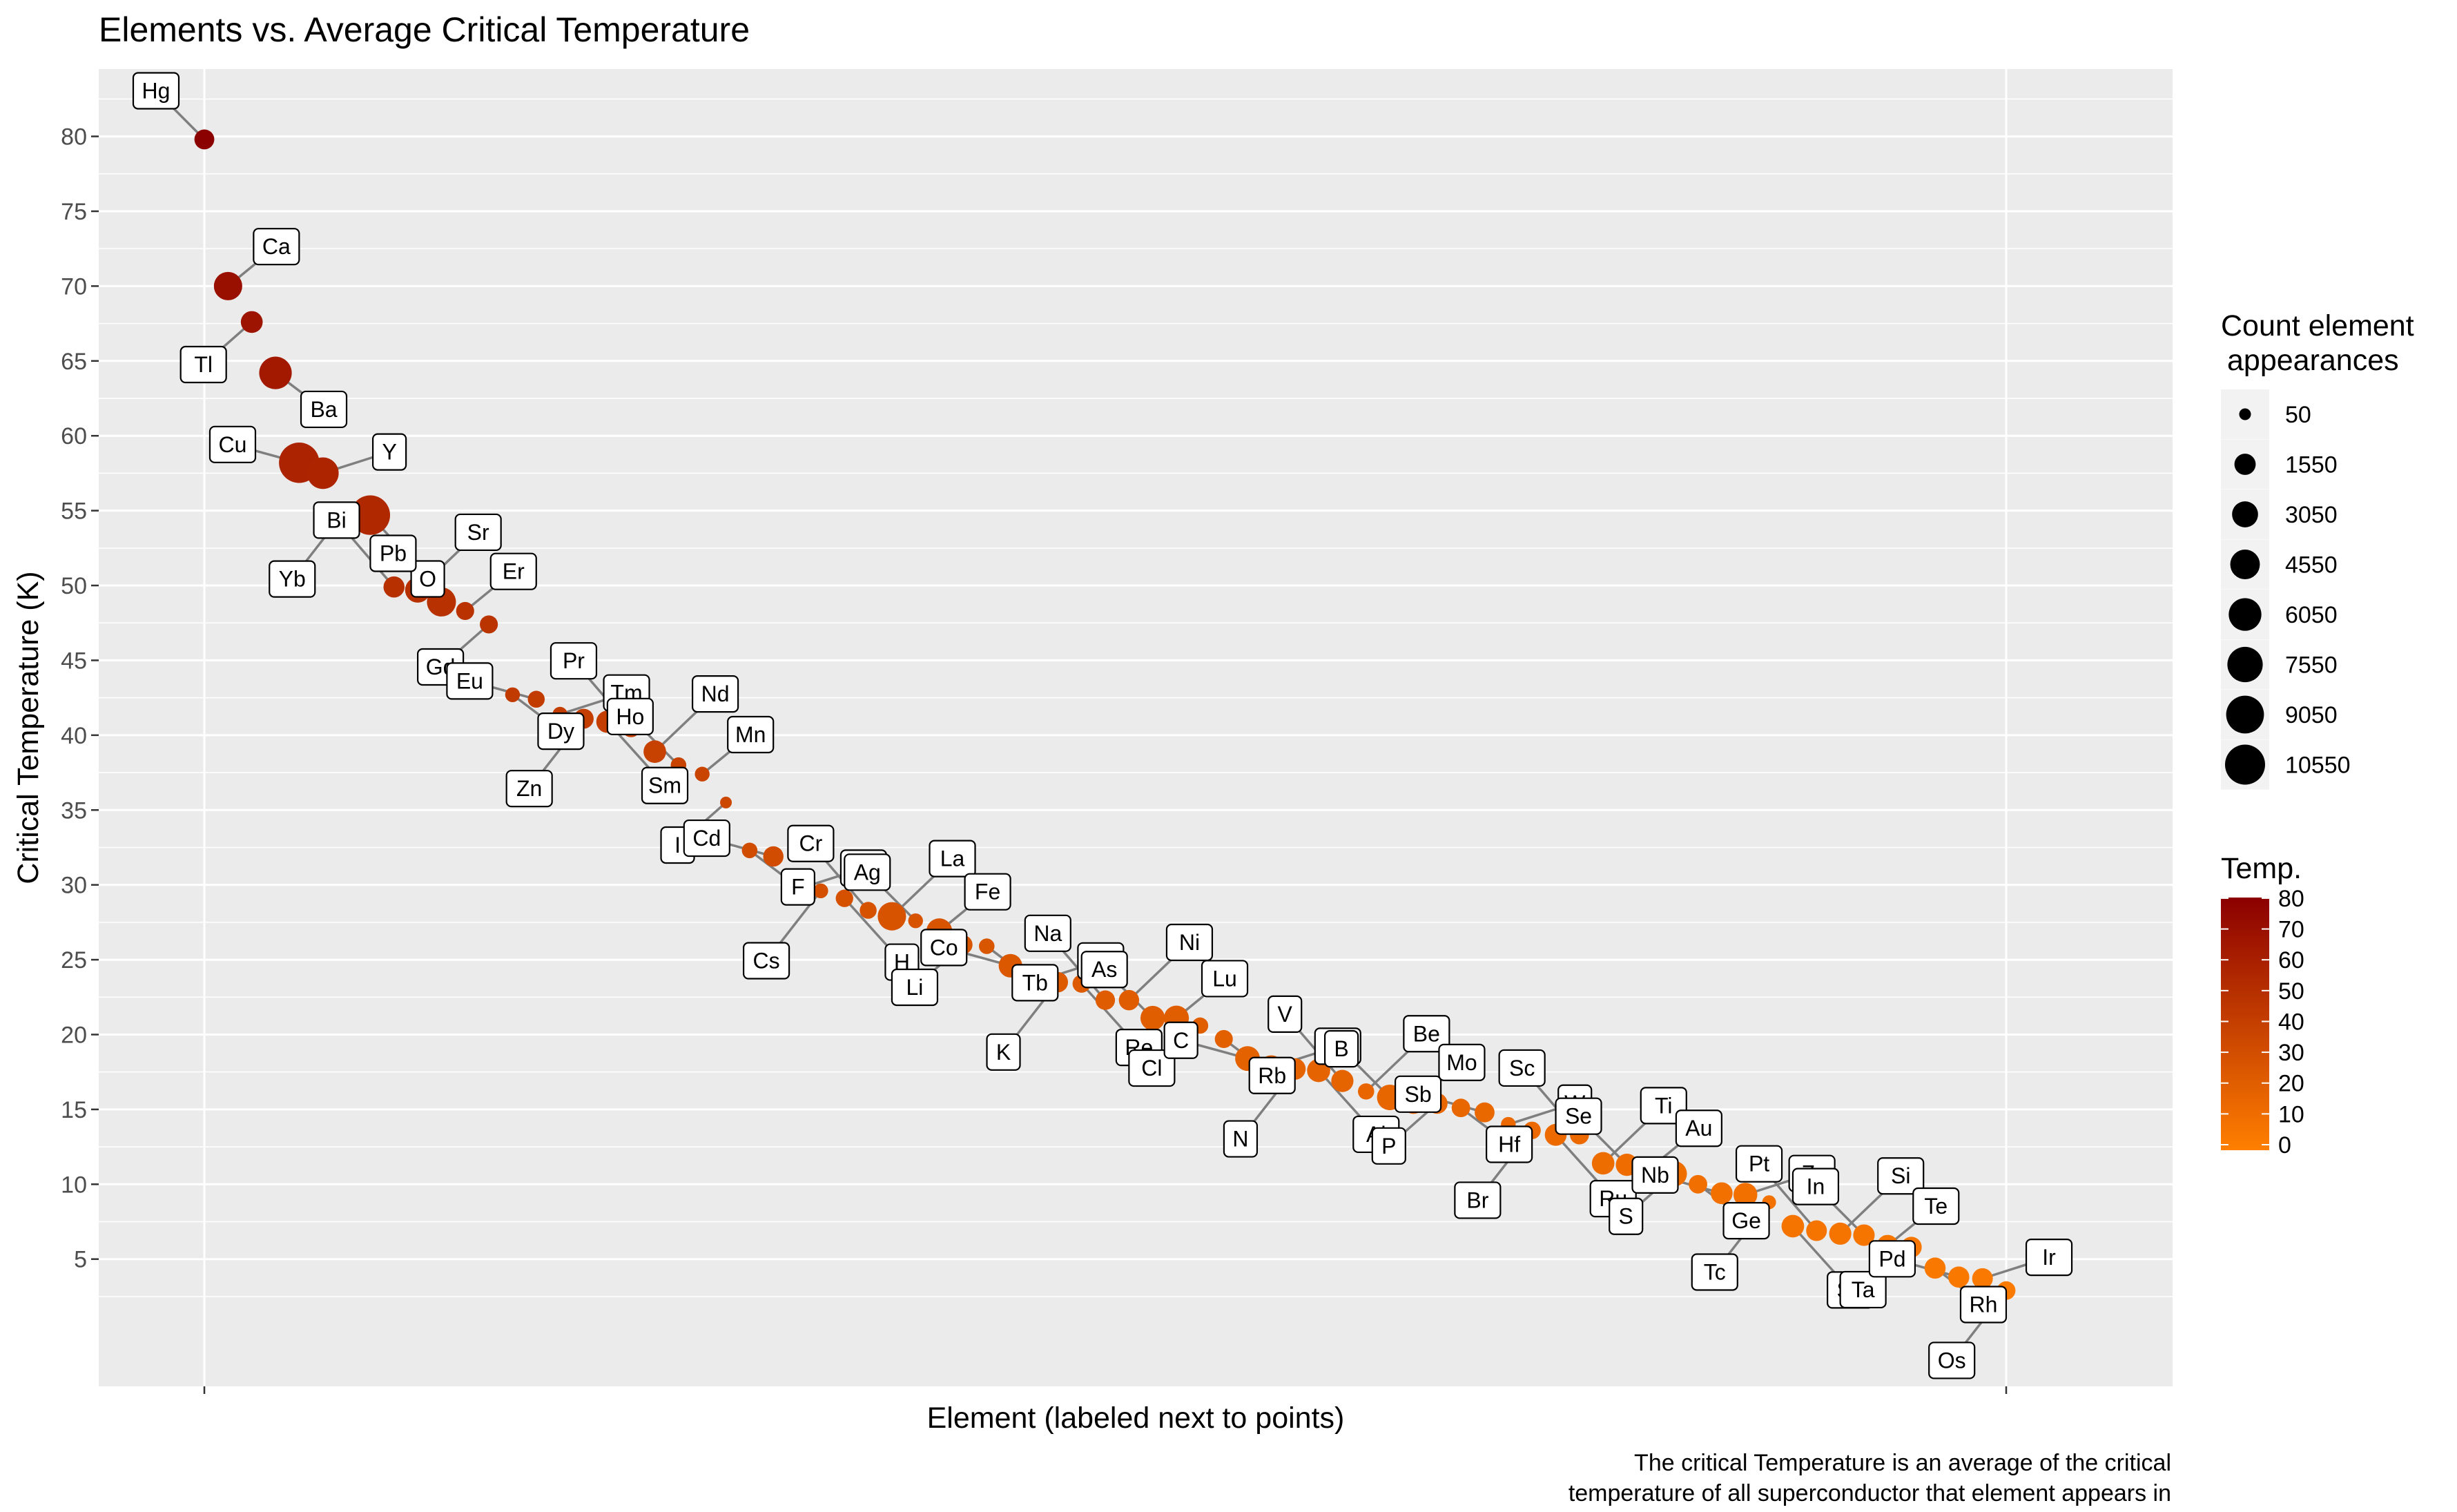  I want to click on point-label: Sc, so click(1522, 1068).